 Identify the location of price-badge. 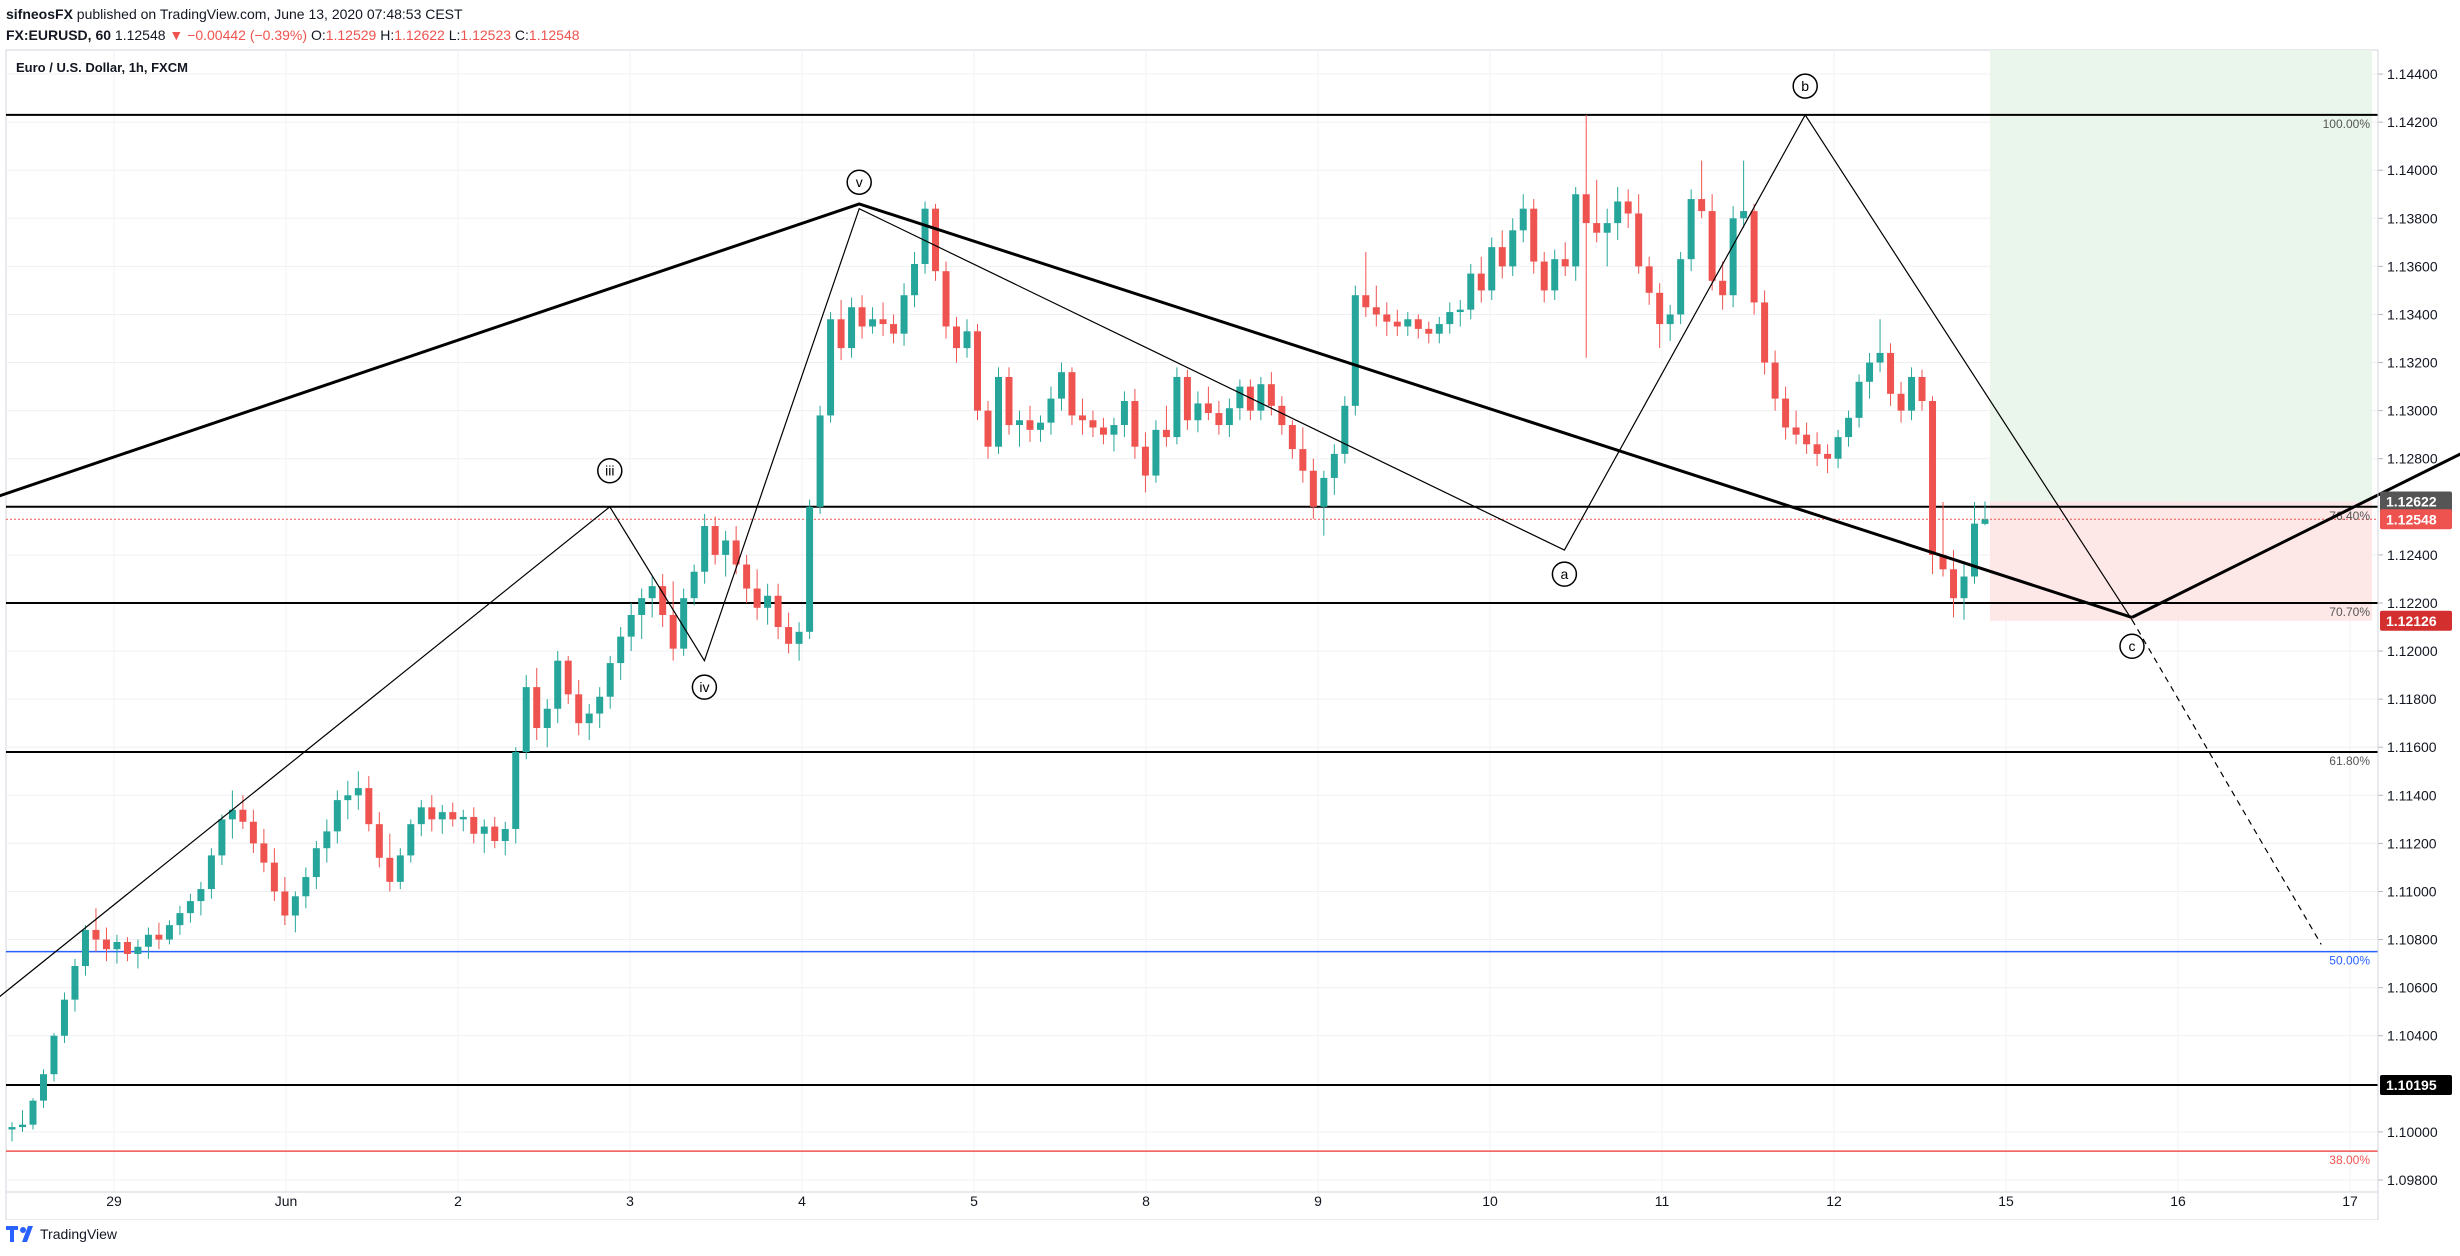
(2416, 1085).